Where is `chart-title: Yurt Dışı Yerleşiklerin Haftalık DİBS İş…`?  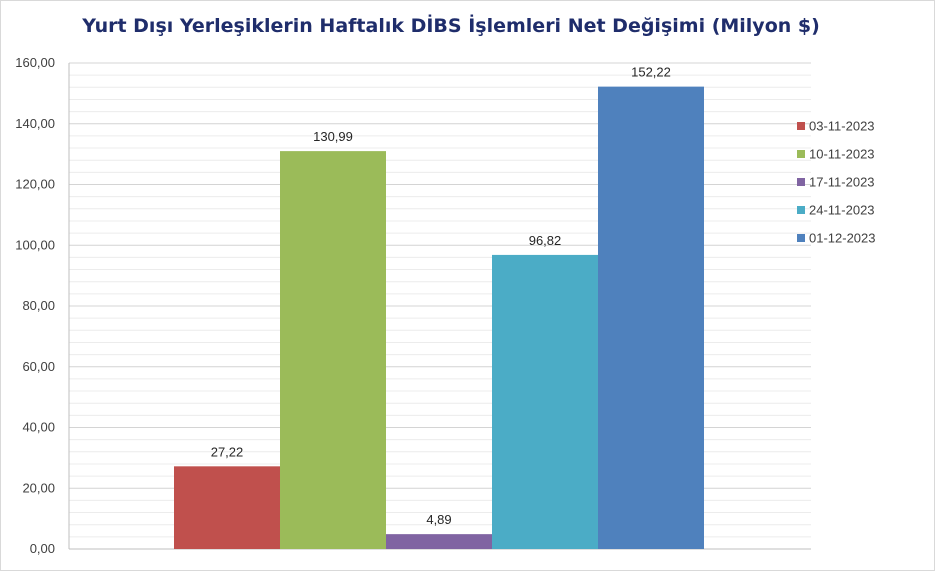
chart-title: Yurt Dışı Yerleşiklerin Haftalık DİBS İş… is located at coordinates (451, 26).